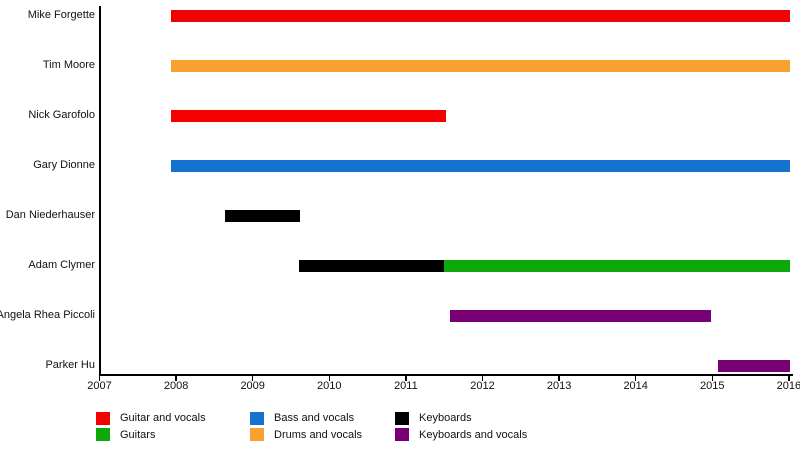 Image resolution: width=800 pixels, height=450 pixels. What do you see at coordinates (99, 386) in the screenshot?
I see `x-tick-label: 2007` at bounding box center [99, 386].